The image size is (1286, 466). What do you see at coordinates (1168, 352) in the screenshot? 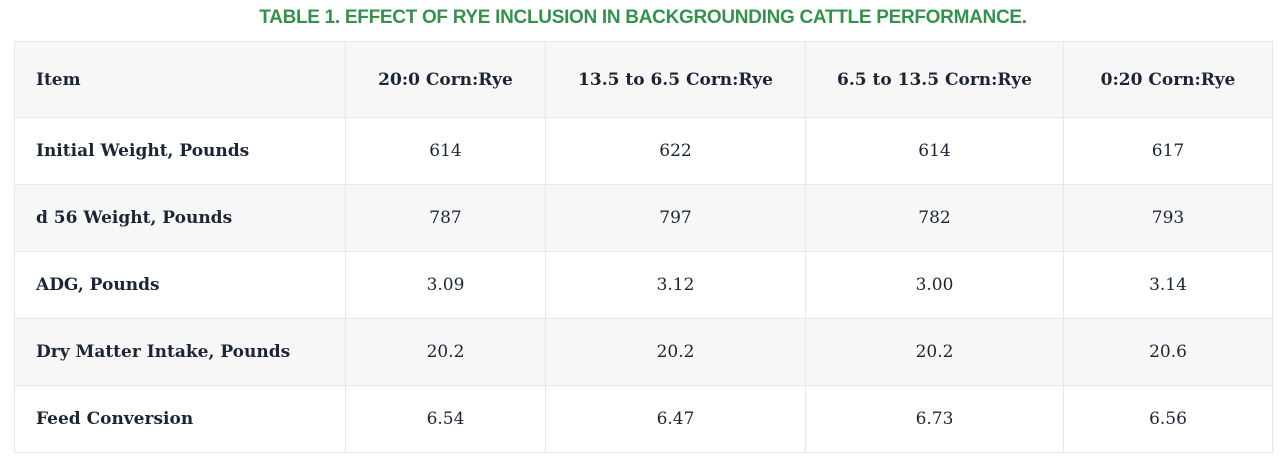
I see `cell-value: 20.6` at bounding box center [1168, 352].